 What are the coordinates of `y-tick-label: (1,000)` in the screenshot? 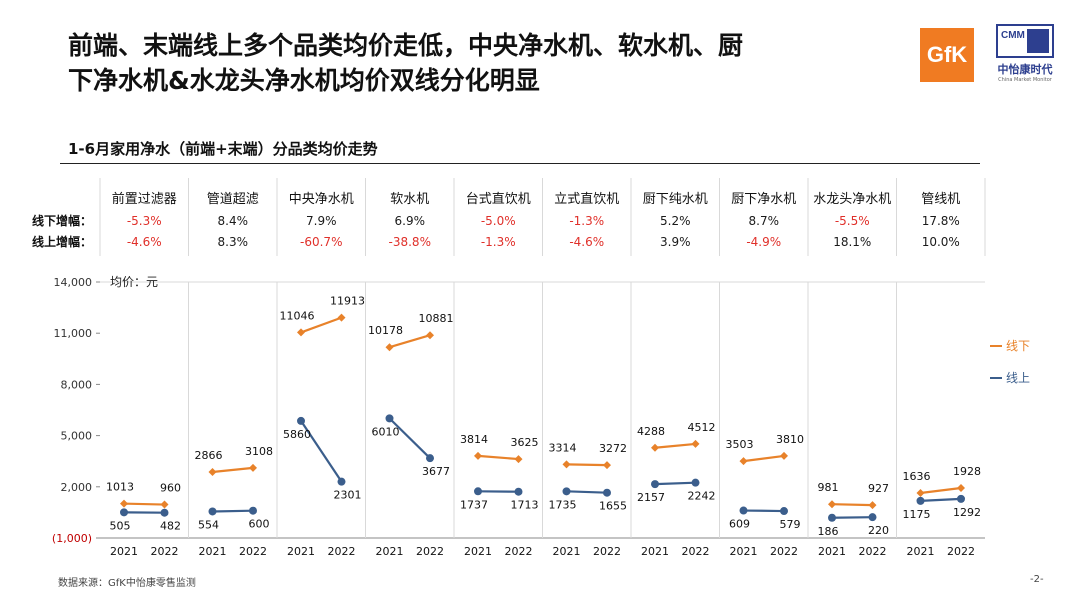 It's located at (72, 538).